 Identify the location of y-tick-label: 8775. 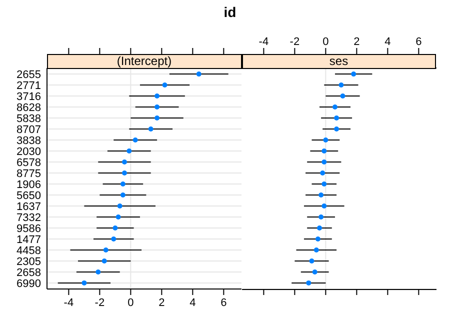
(28, 174).